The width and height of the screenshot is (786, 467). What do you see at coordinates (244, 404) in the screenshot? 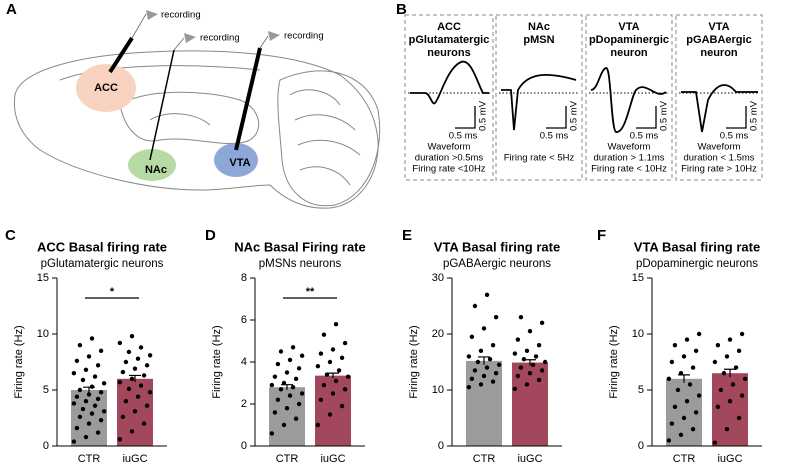
I see `y-tick-label: 2` at bounding box center [244, 404].